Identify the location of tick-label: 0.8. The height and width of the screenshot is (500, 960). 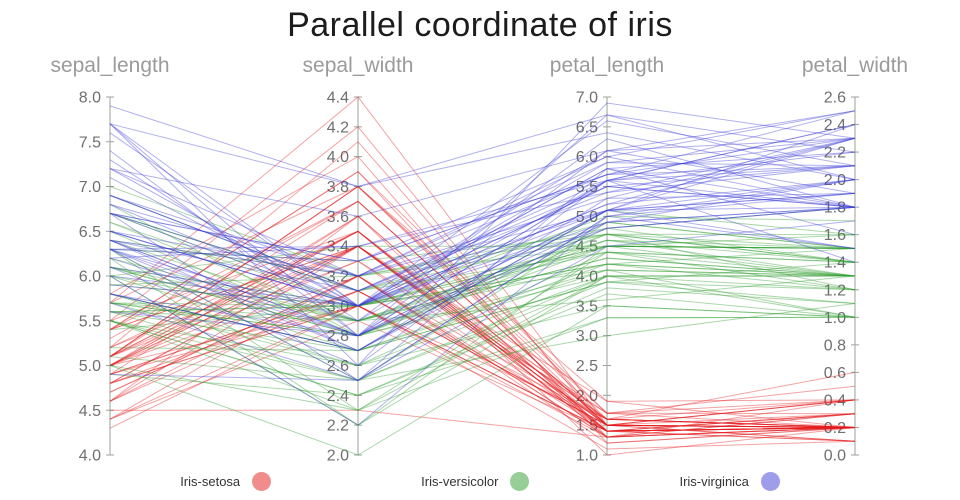
(835, 345).